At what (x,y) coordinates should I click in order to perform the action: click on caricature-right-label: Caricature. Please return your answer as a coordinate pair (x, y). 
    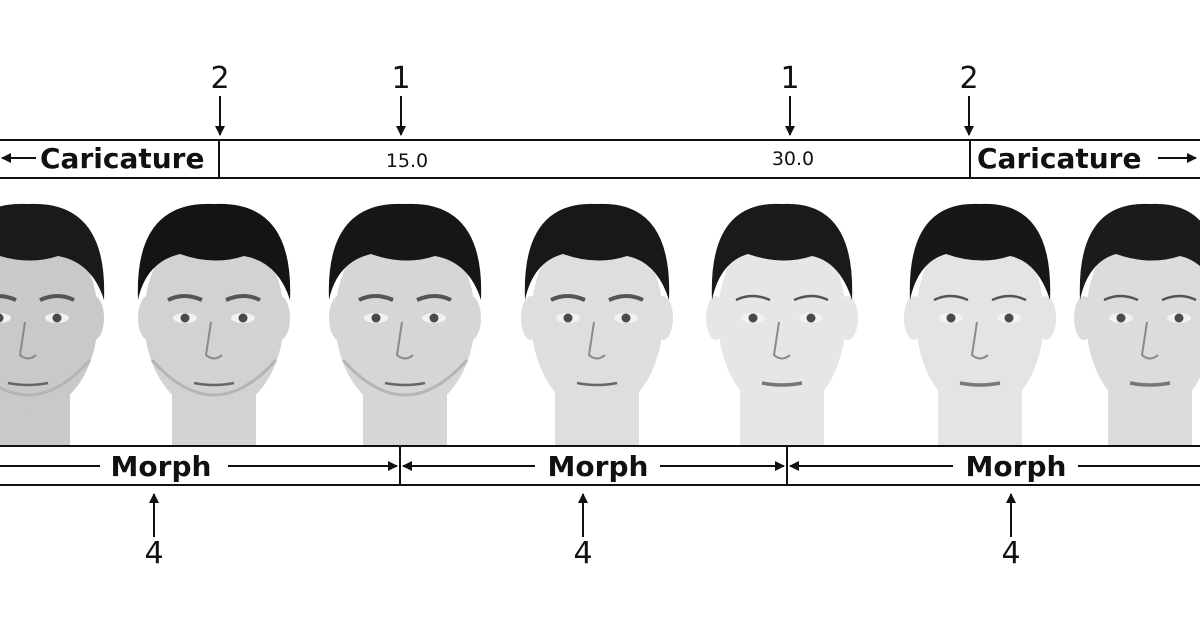
    Looking at the image, I should click on (1059, 158).